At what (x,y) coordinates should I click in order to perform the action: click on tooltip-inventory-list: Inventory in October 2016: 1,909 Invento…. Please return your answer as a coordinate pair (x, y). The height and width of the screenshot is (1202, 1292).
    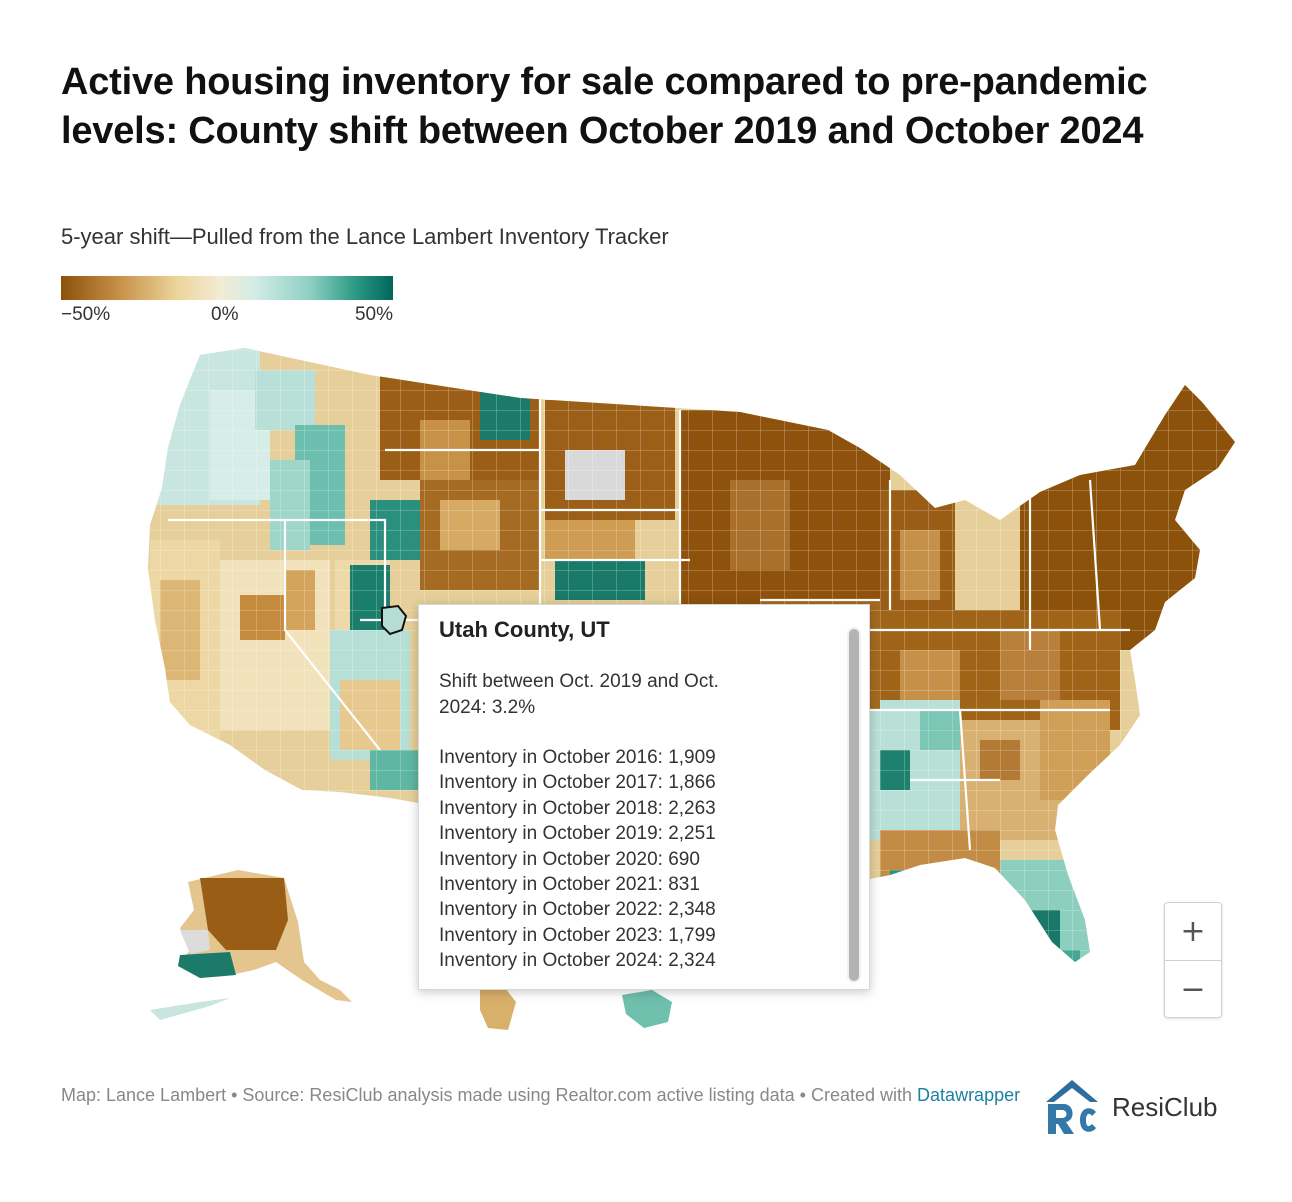
    Looking at the image, I should click on (654, 859).